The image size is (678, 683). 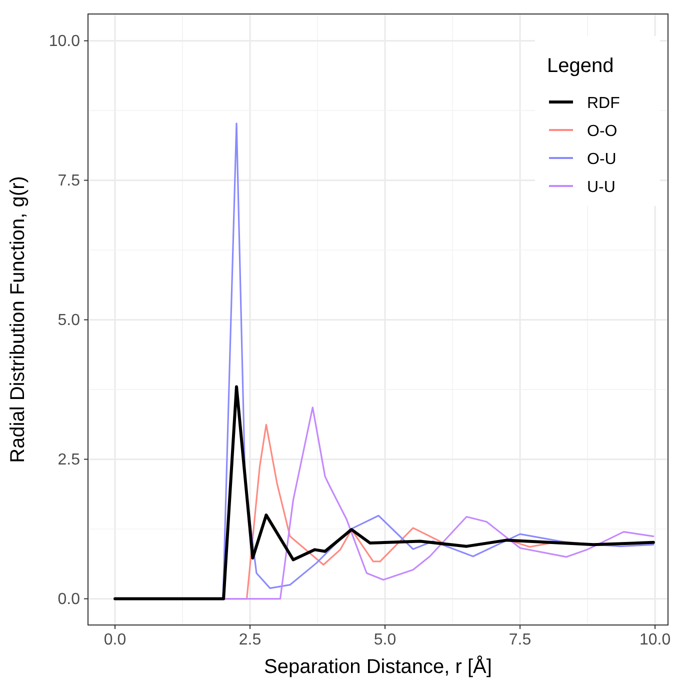 What do you see at coordinates (385, 639) in the screenshot?
I see `x-tick-label: 5.0` at bounding box center [385, 639].